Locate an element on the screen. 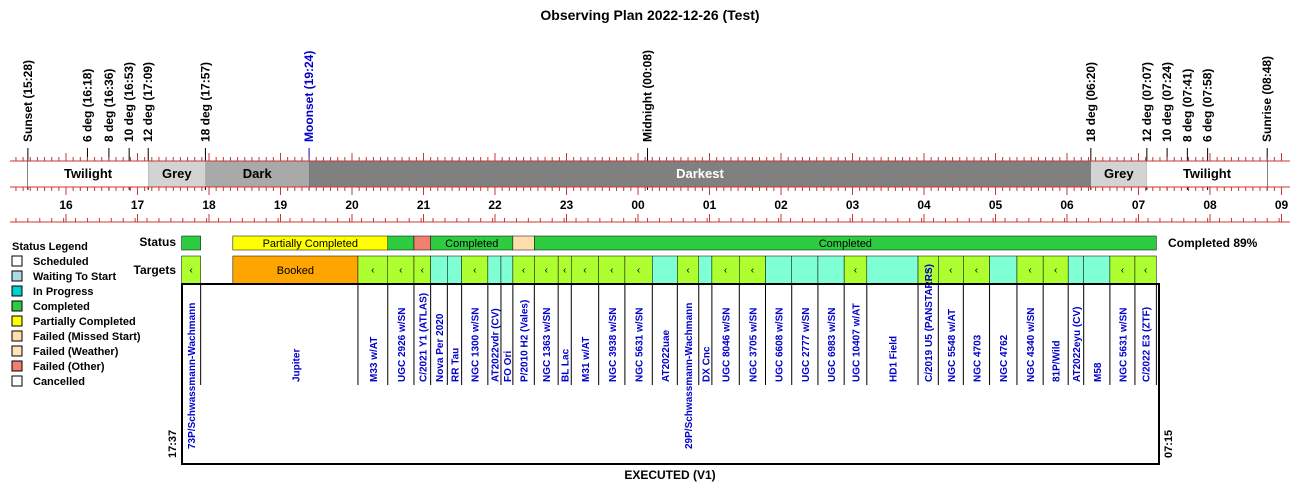 This screenshot has height=495, width=1300. target-name-ngc-5631-w-sn: NGC 5631 w/SN is located at coordinates (640, 345).